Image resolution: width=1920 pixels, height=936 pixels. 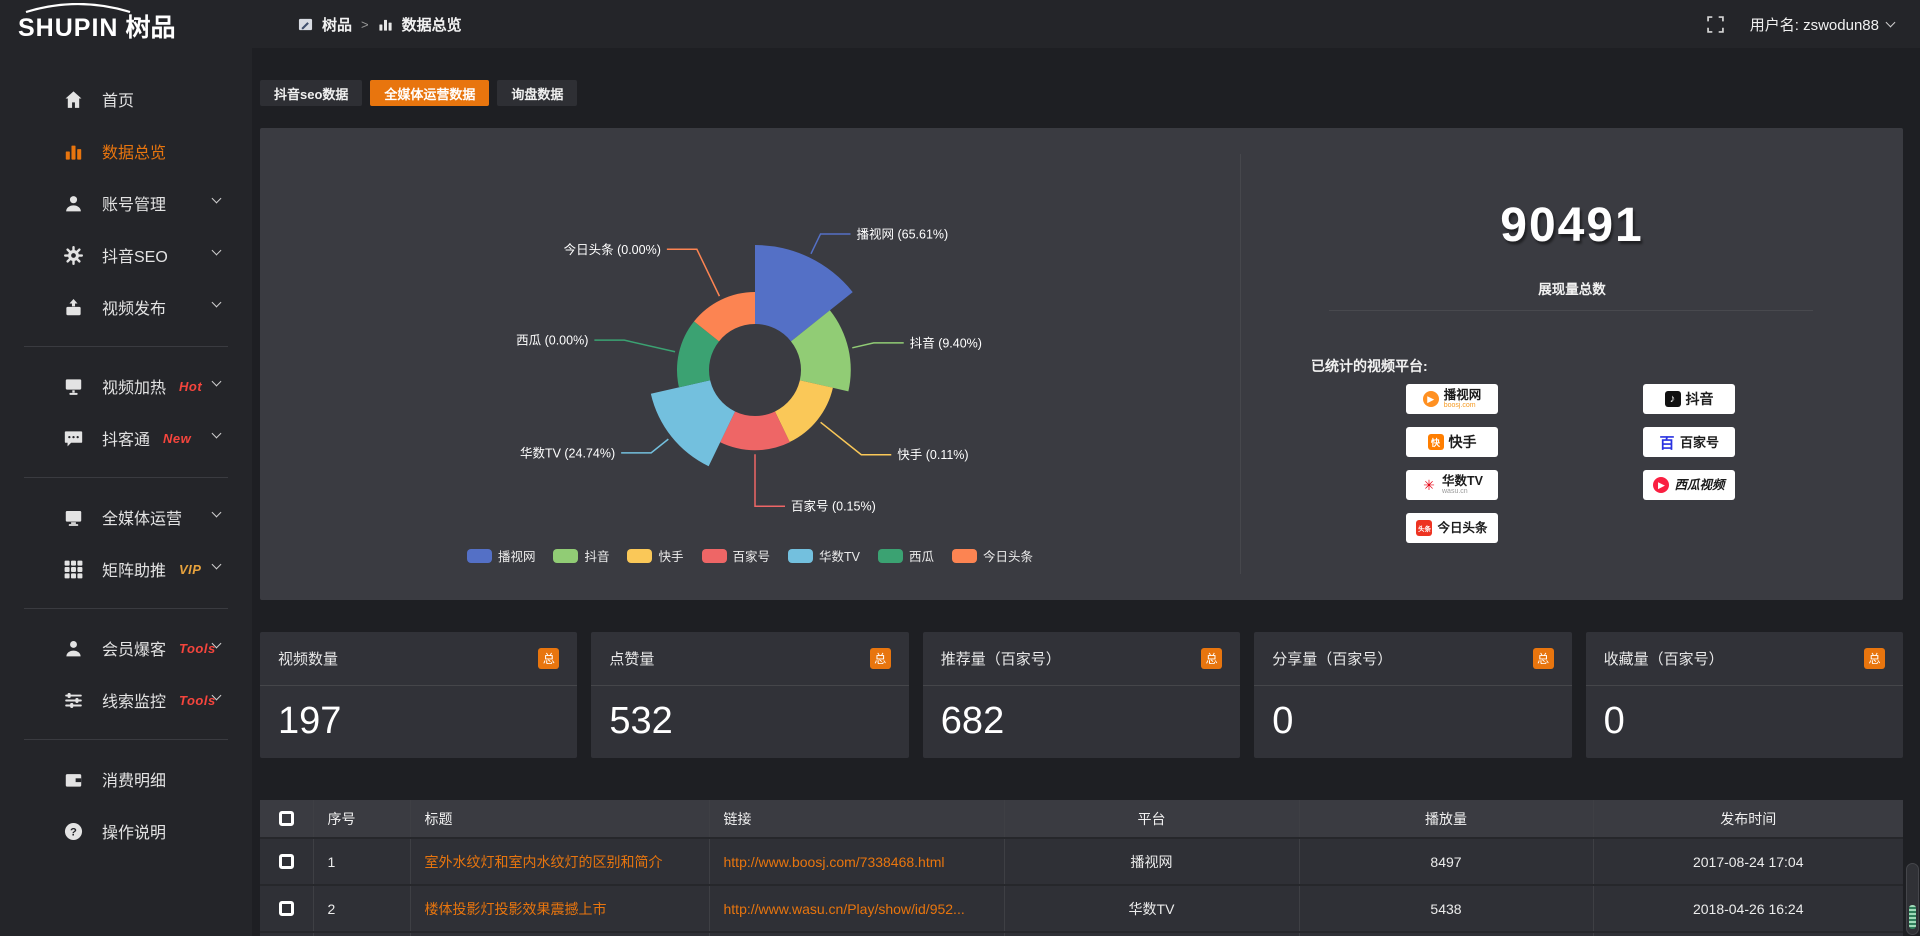 I want to click on monitor-icon, so click(x=73, y=517).